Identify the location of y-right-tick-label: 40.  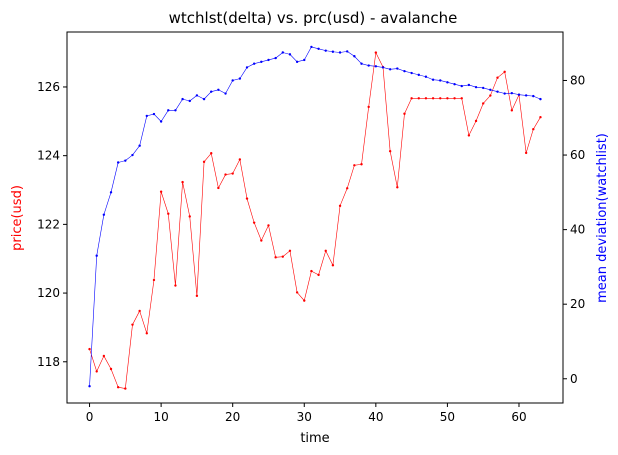
(577, 230).